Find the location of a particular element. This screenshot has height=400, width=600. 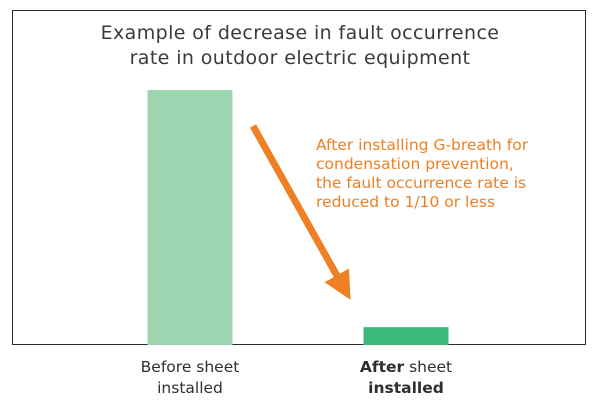

x-tick-after-bold-word: After is located at coordinates (382, 367).